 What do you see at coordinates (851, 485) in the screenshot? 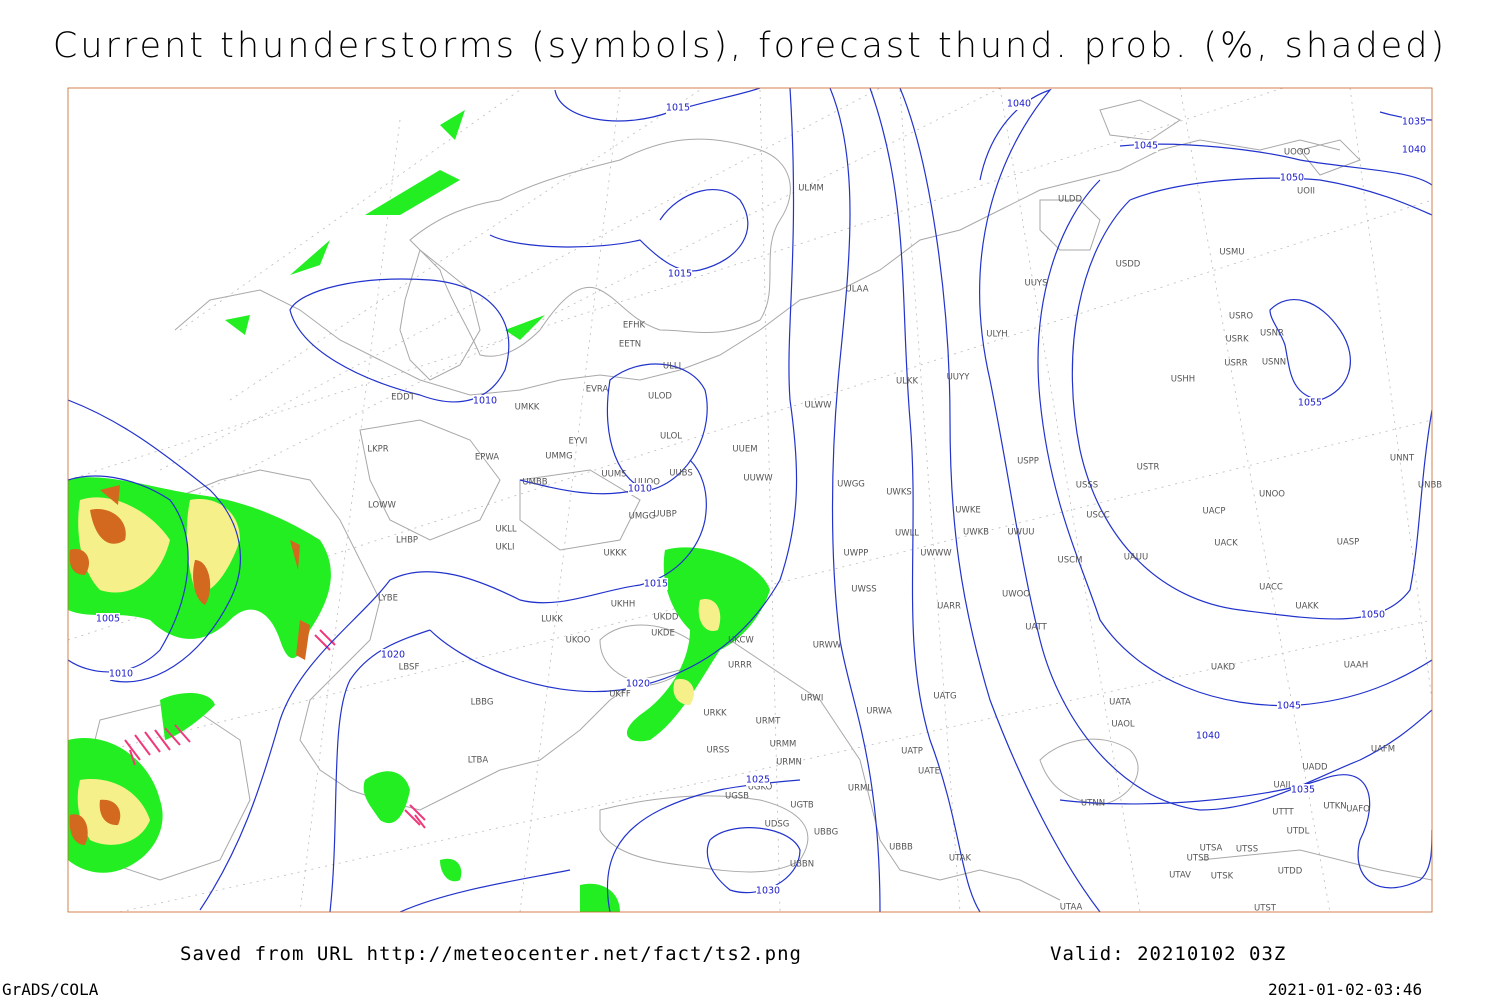
I see `station-label: UWGG` at bounding box center [851, 485].